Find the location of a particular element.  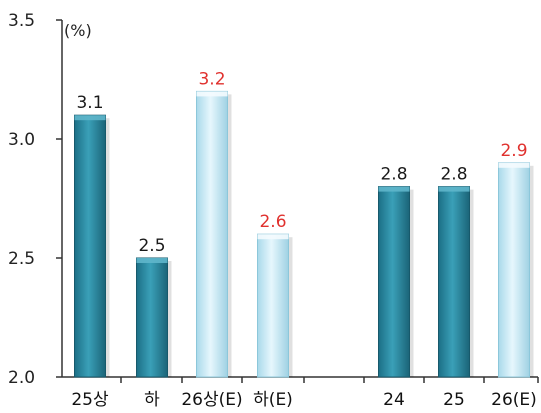

data-label: 2.5 is located at coordinates (151, 246).